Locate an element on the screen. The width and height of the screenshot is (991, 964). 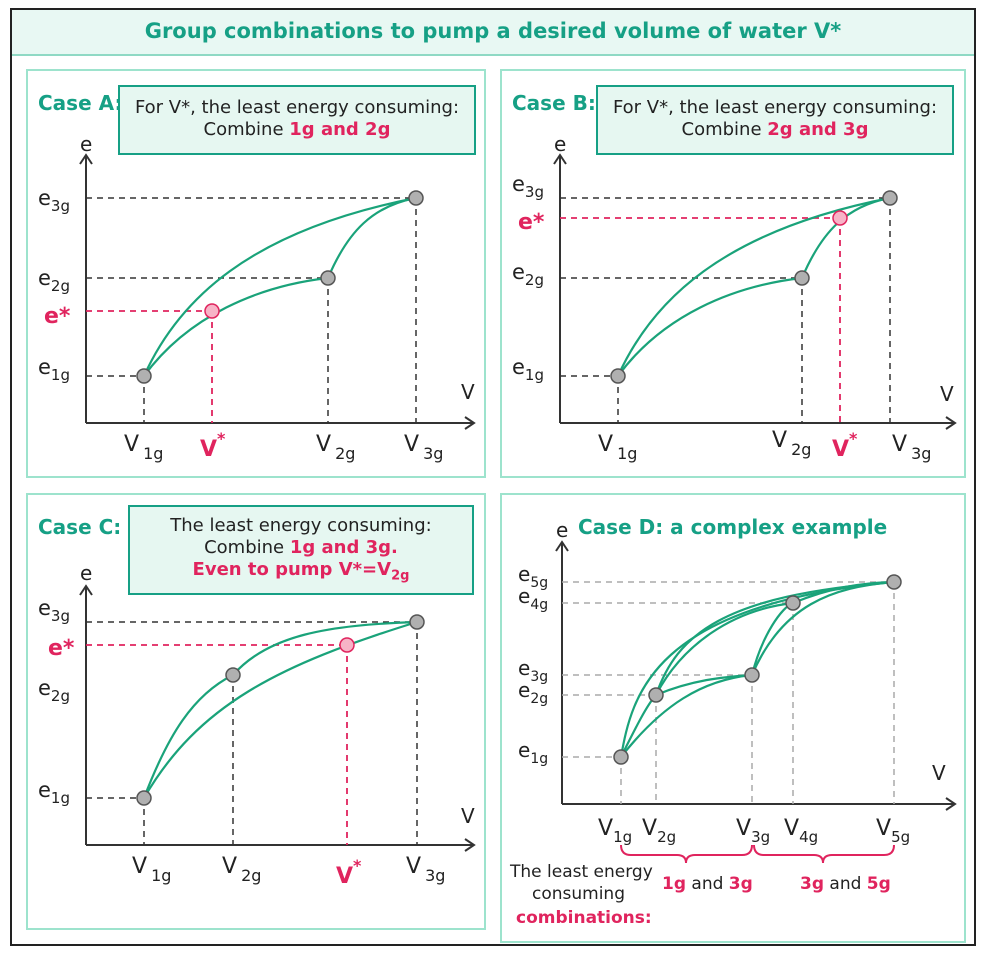
case-b-vstar: V is located at coordinates (840, 449).